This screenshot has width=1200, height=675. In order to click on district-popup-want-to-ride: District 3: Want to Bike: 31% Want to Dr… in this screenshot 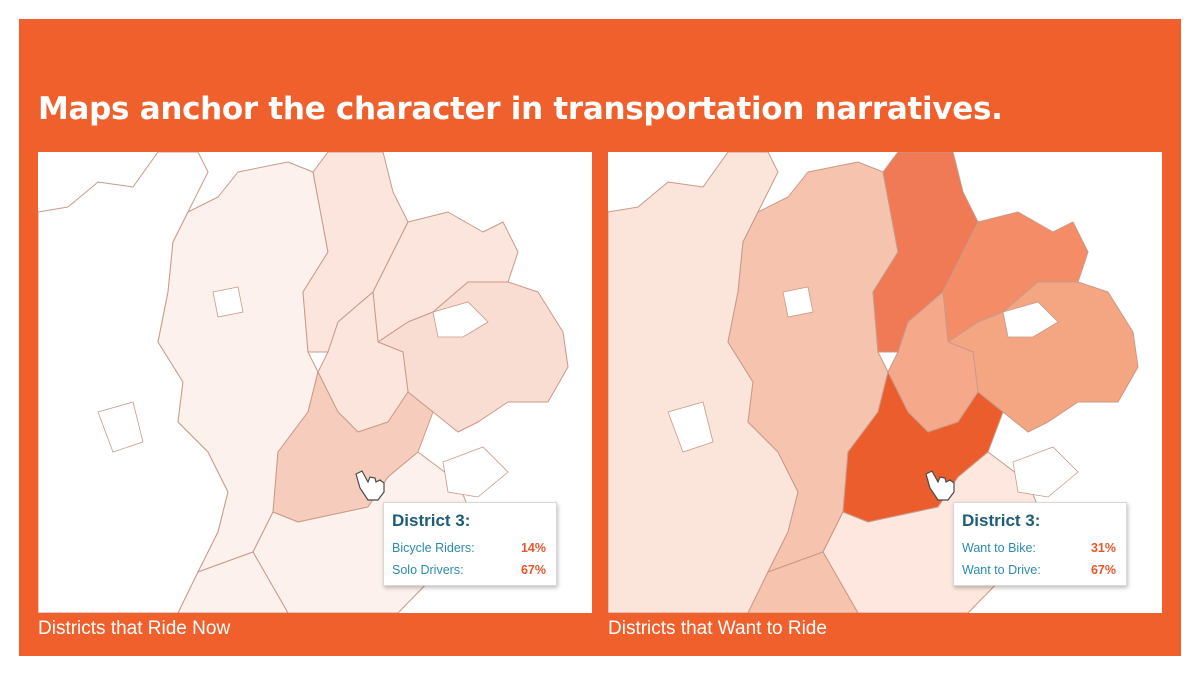, I will do `click(1040, 544)`.